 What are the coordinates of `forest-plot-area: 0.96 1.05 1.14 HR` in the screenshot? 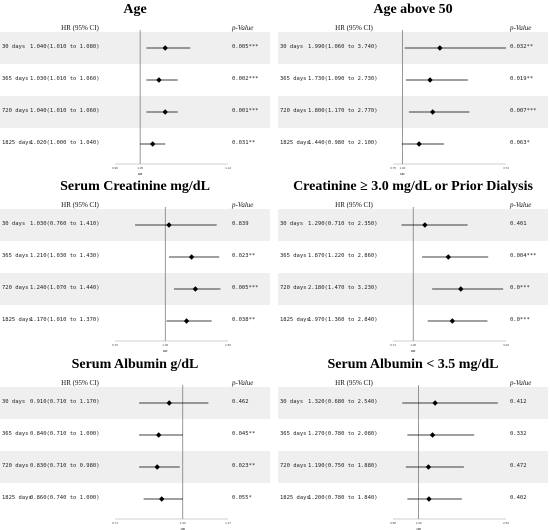 It's located at (171, 103).